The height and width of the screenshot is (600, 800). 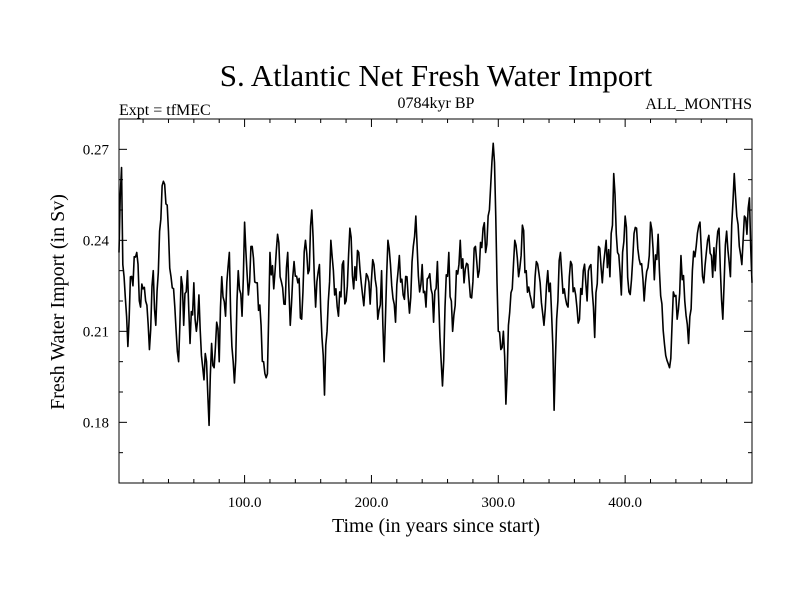 What do you see at coordinates (436, 103) in the screenshot?
I see `subtitle-center: 0784kyr BP` at bounding box center [436, 103].